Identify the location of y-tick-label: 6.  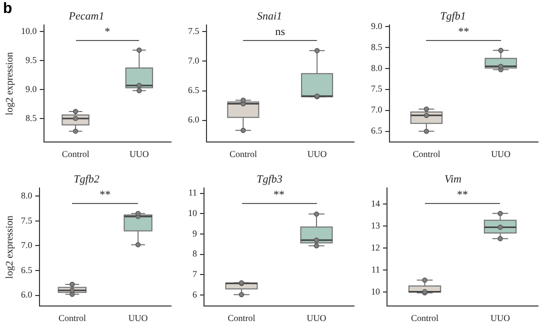
(195, 294).